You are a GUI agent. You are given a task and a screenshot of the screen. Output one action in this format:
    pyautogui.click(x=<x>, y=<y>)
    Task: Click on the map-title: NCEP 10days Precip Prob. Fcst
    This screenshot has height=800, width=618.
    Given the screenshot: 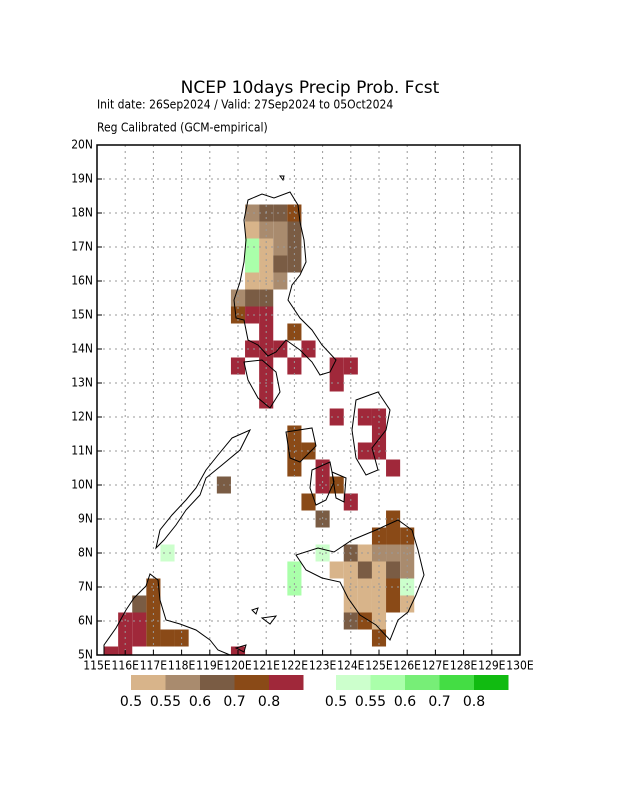 What is the action you would take?
    pyautogui.click(x=310, y=88)
    